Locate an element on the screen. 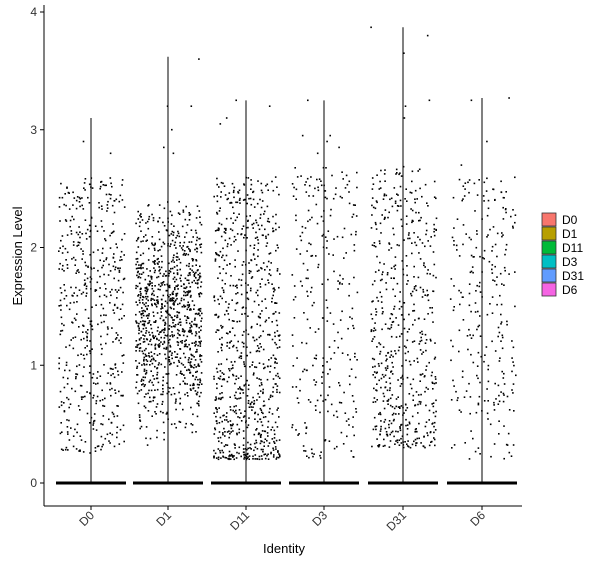 This screenshot has height=568, width=600. legend-swatch-d1 is located at coordinates (549, 233).